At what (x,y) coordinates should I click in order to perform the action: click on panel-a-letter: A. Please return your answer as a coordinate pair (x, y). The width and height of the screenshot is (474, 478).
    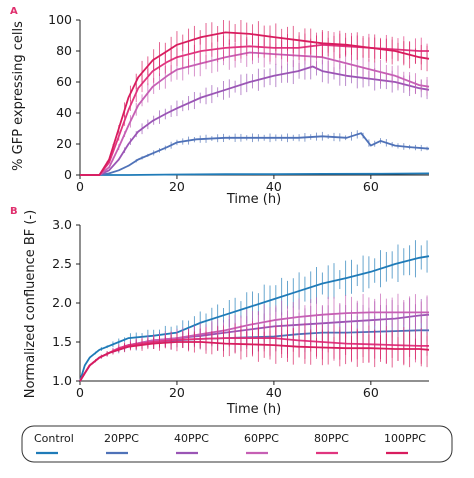
    Looking at the image, I should click on (14, 11).